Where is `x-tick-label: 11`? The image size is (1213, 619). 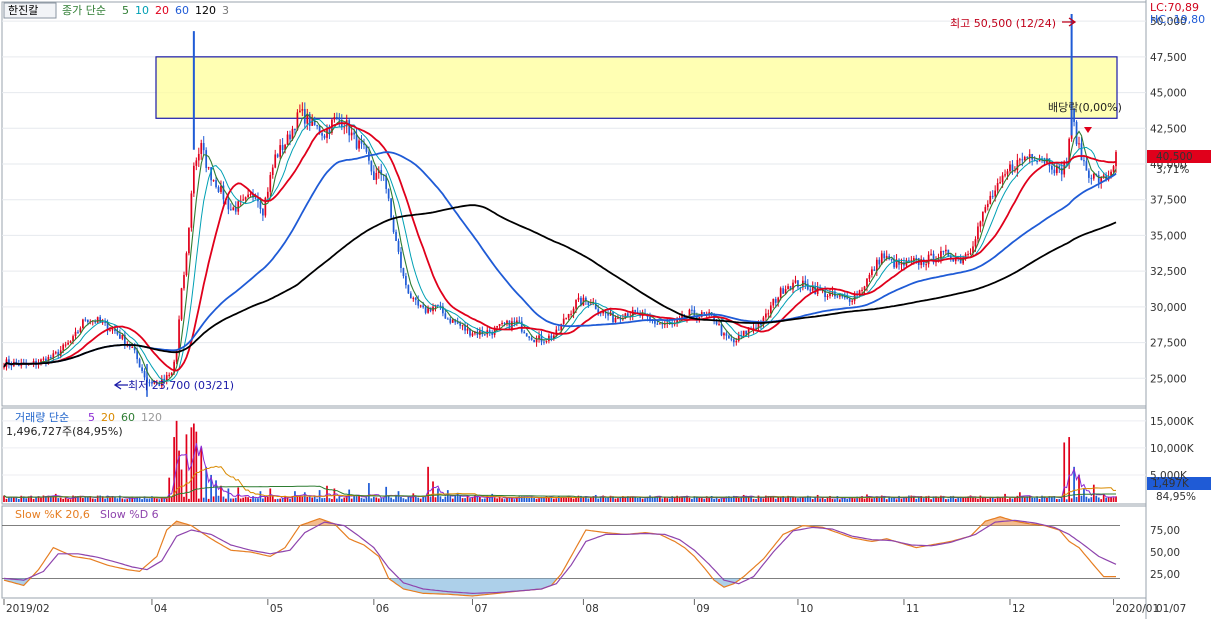
x-tick-label: 11 is located at coordinates (912, 609).